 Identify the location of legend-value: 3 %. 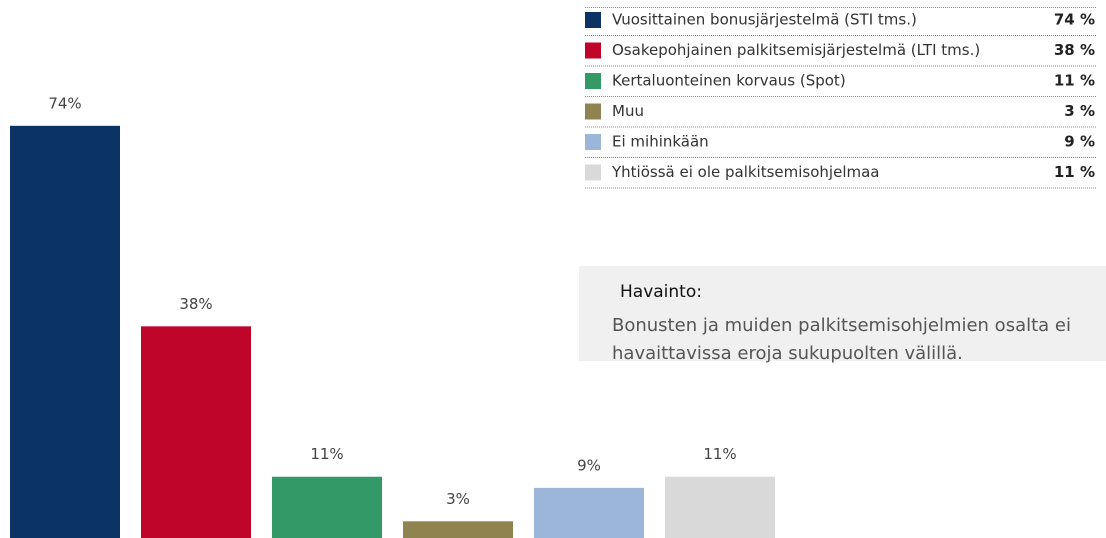
(1079, 111).